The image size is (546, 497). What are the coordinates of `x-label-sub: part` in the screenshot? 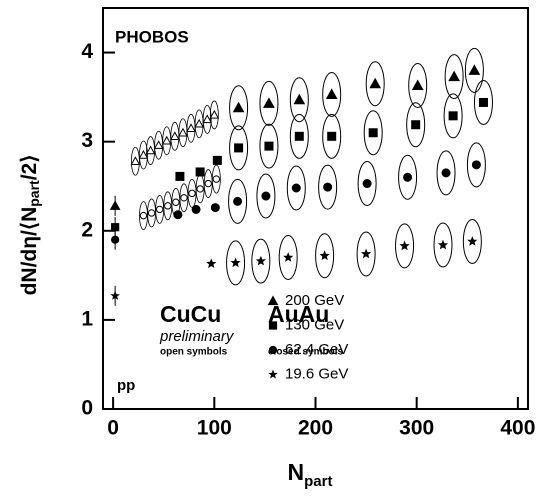 It's located at (318, 481).